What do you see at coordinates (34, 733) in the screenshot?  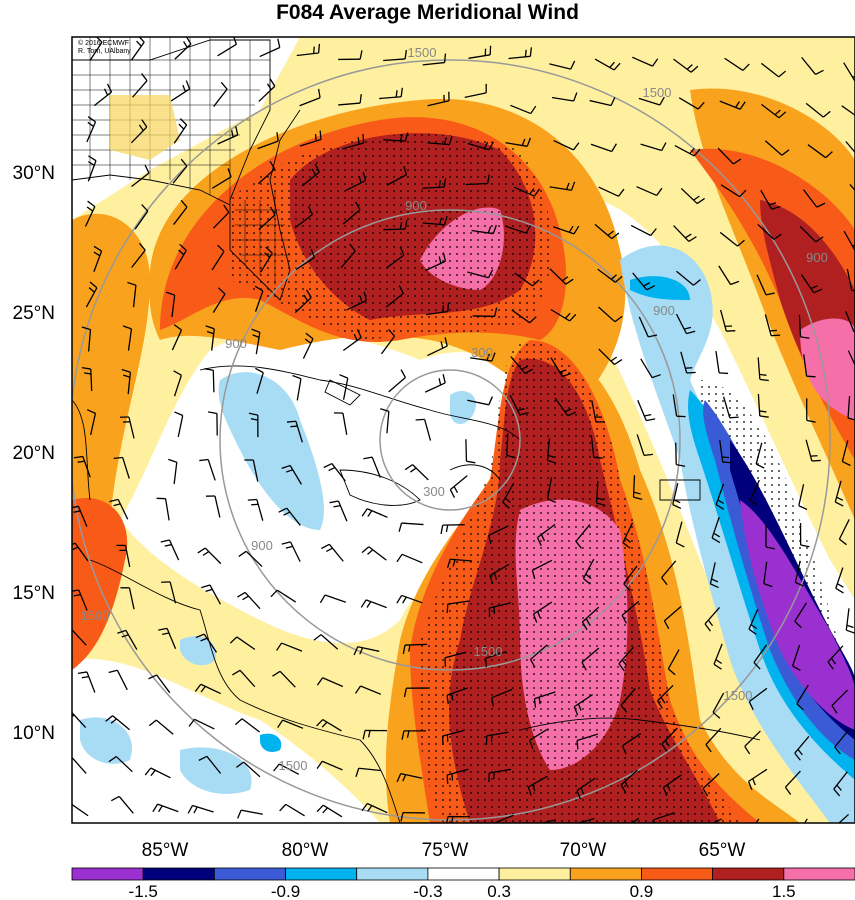 I see `lat-label: 10°N` at bounding box center [34, 733].